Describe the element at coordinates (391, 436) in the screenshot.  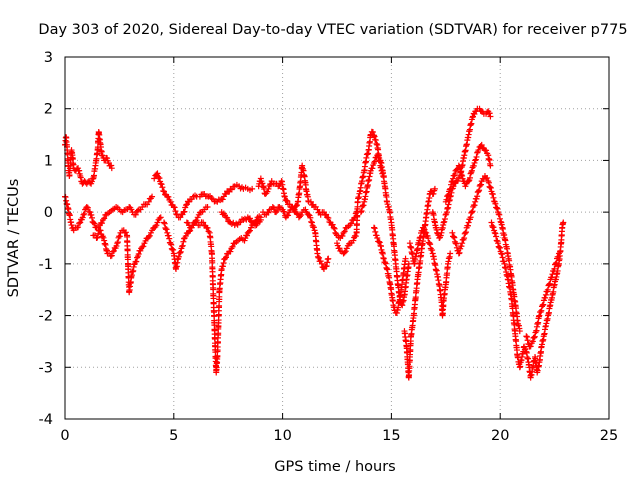
I see `x-tick-label: 15` at that location.